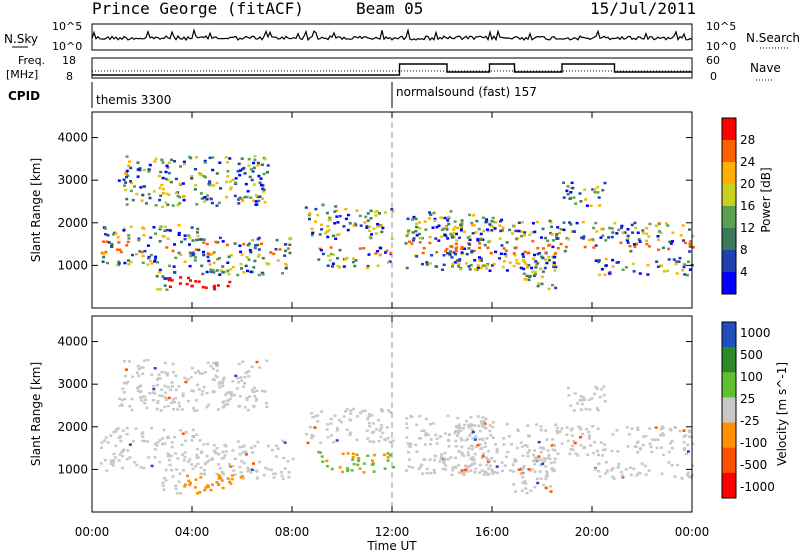 The height and width of the screenshot is (558, 800). What do you see at coordinates (36, 414) in the screenshot?
I see `velocity-ylabel: Slant Range [km]` at bounding box center [36, 414].